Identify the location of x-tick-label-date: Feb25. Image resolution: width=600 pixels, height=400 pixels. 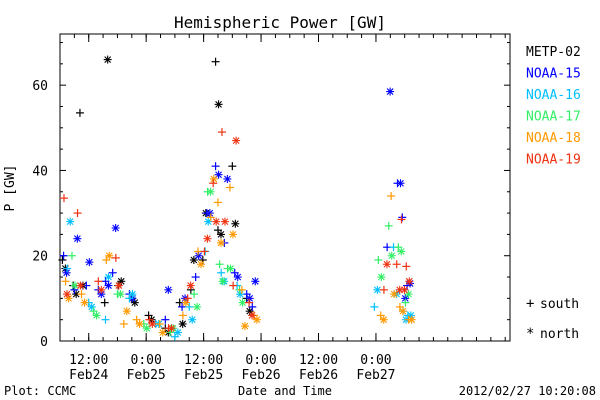
(203, 375).